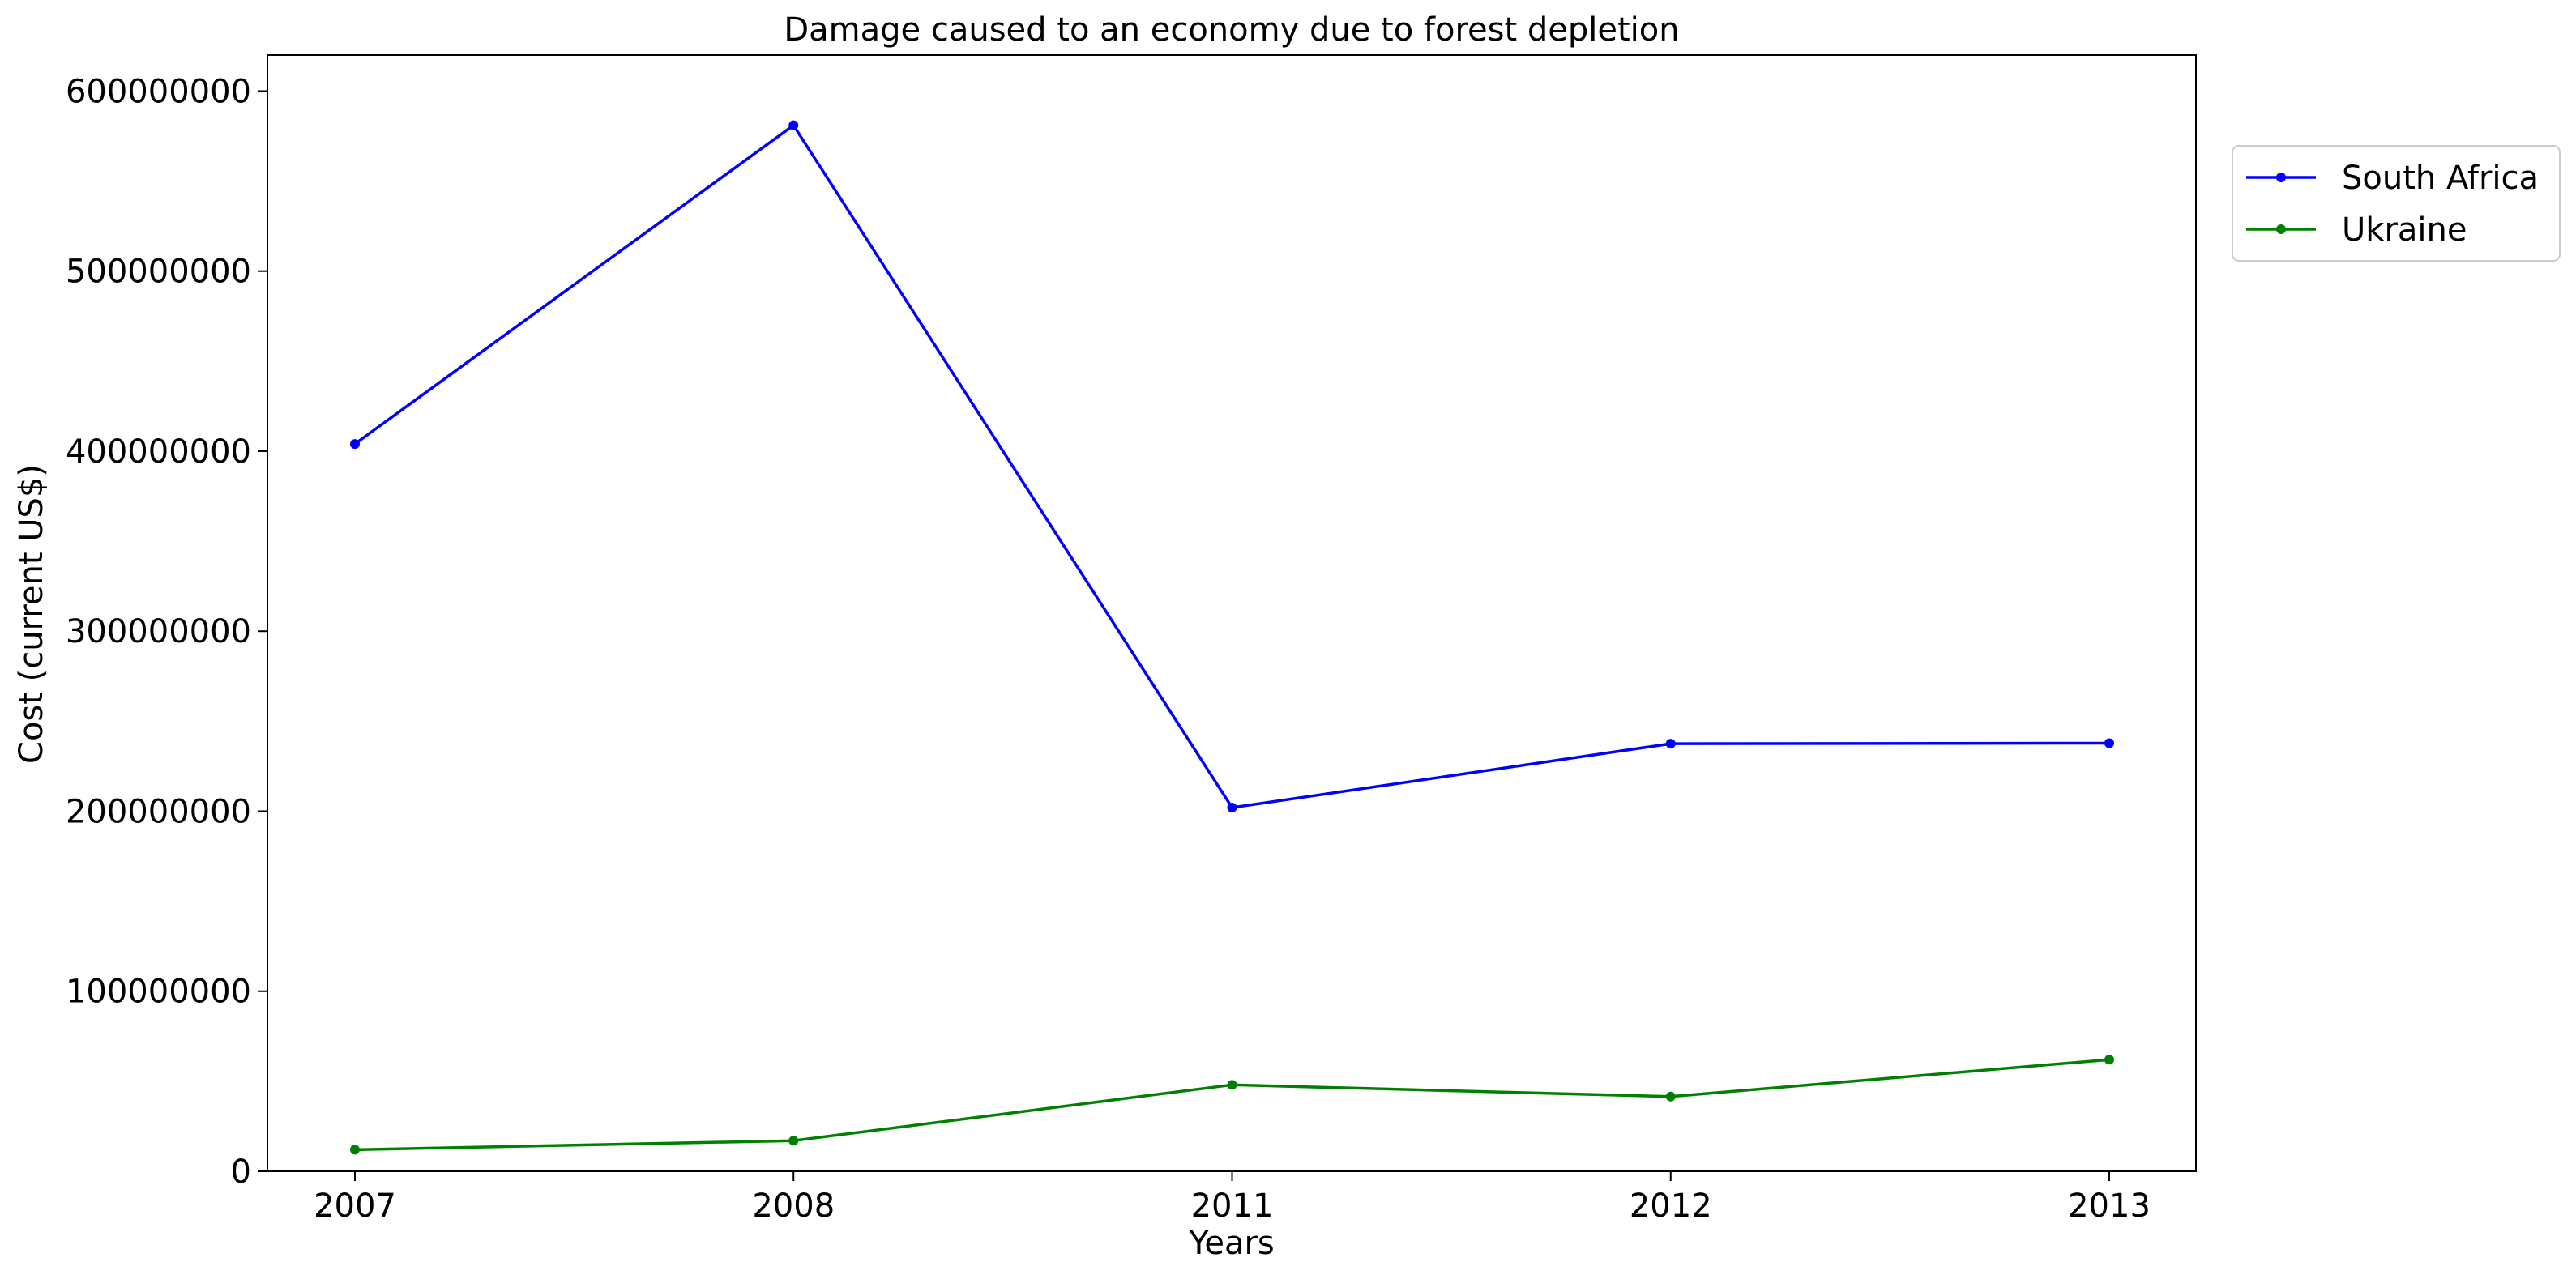  I want to click on legend-marker-ukraine, so click(2281, 229).